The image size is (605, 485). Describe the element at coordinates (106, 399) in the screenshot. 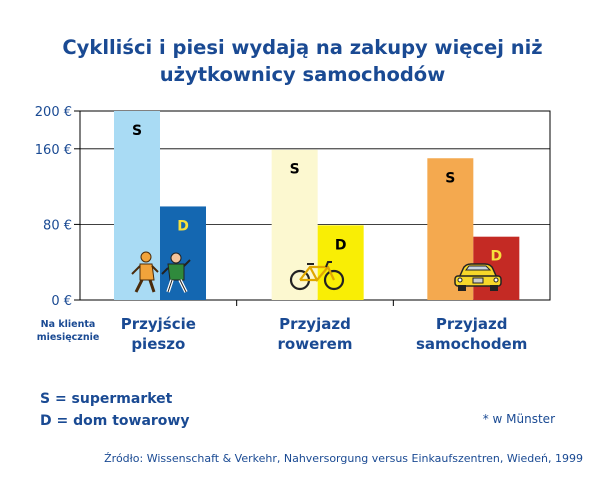

I see `legend-item-s: S = supermarket` at that location.